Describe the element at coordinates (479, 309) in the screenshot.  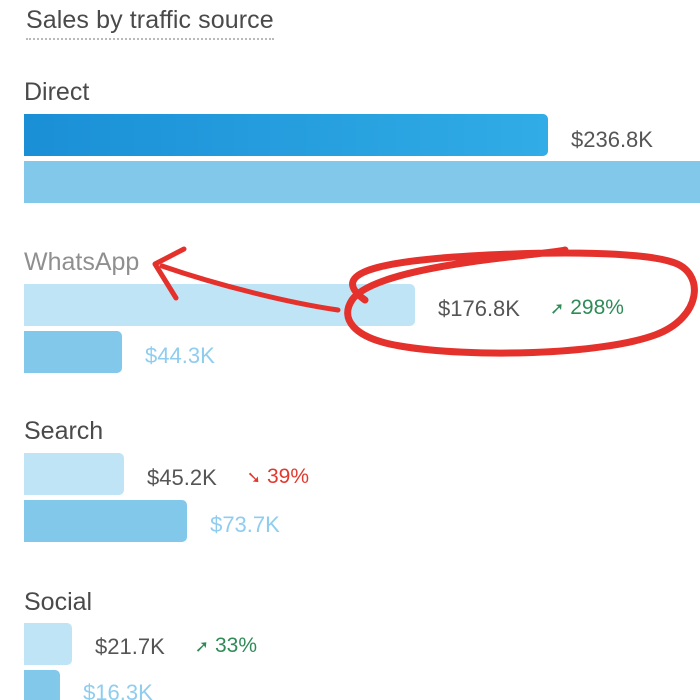
I see `value-label-current-whatsapp: $176.8K` at that location.